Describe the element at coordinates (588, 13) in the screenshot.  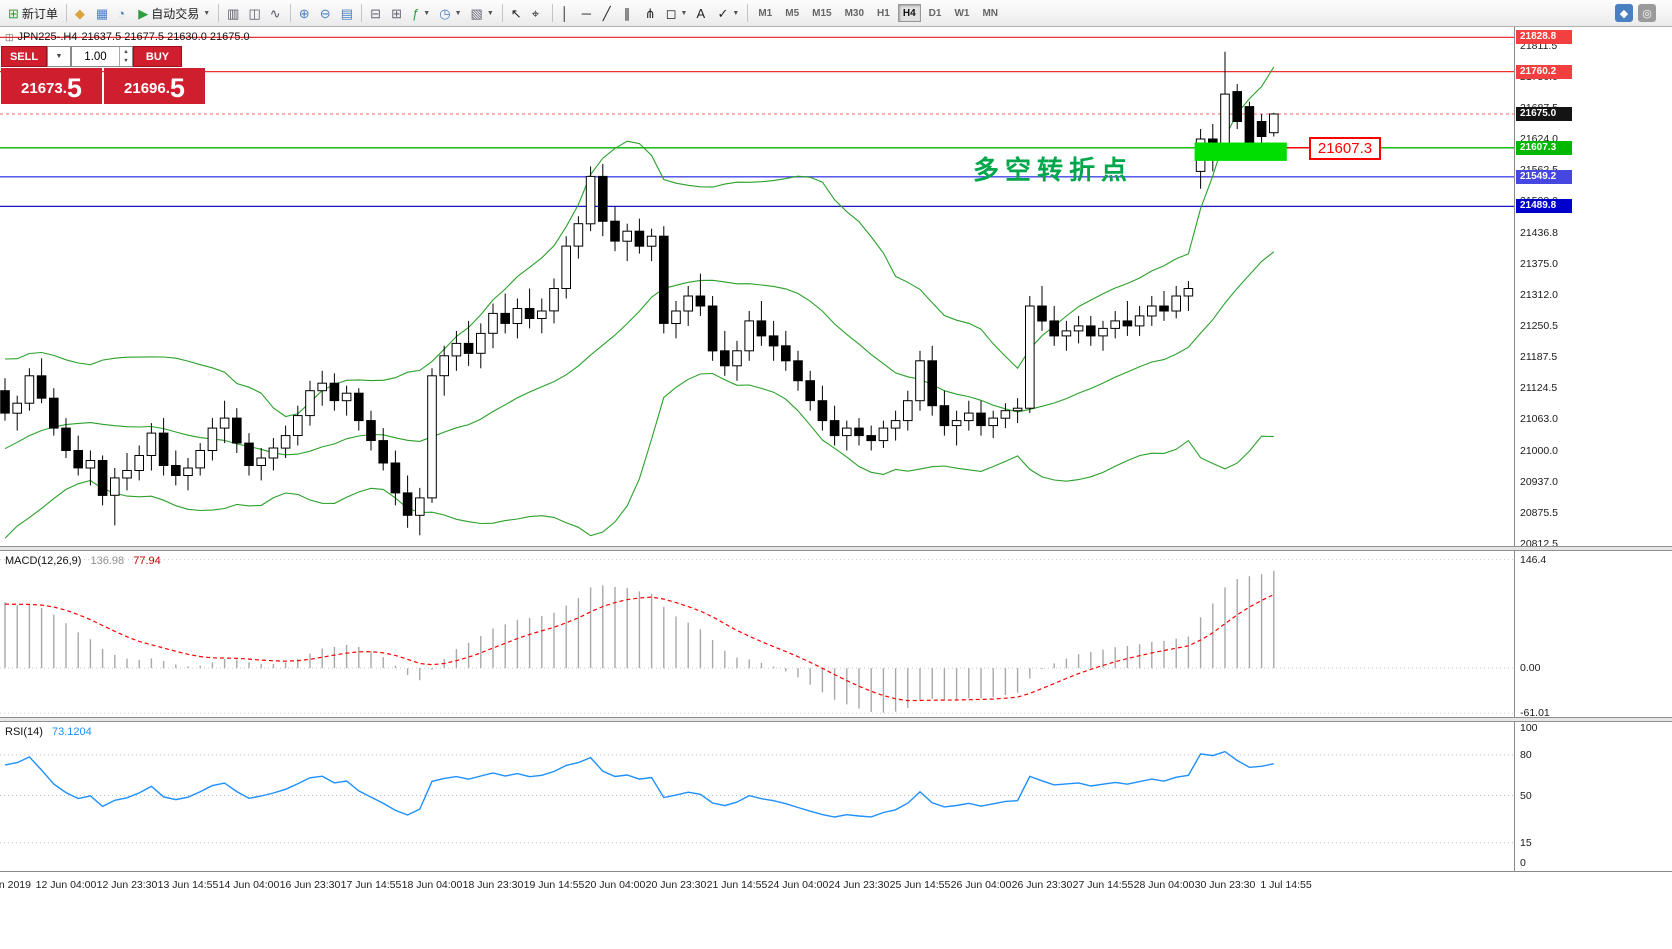
I see `horizontal-line-icon: ─` at that location.